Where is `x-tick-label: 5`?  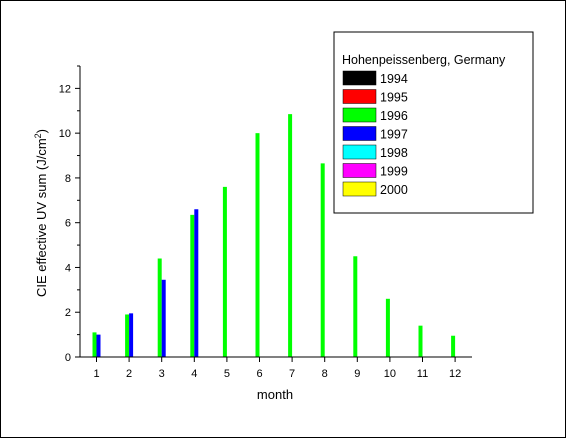
x-tick-label: 5 is located at coordinates (227, 374).